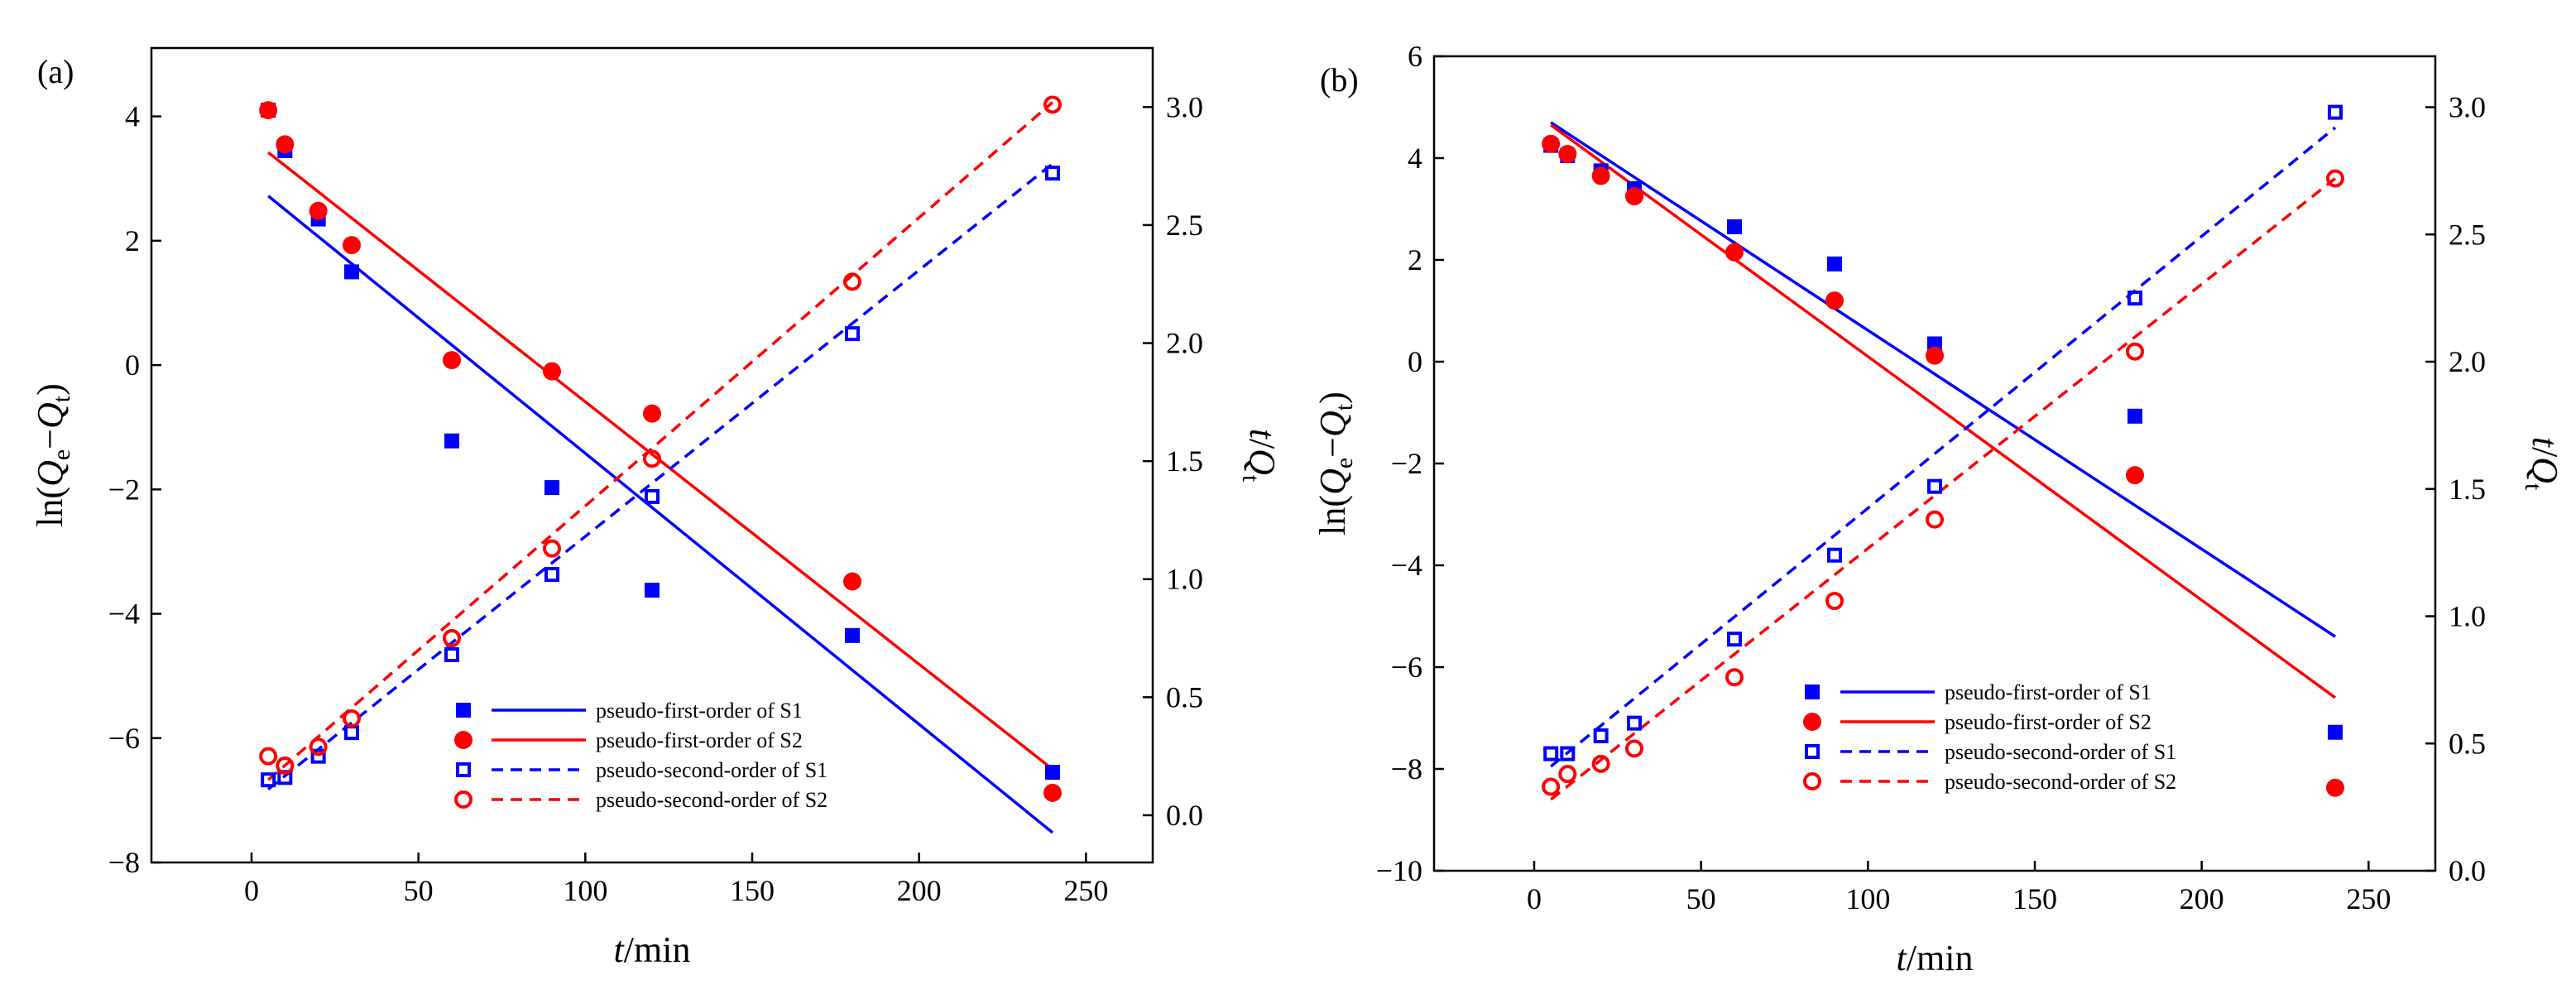  What do you see at coordinates (1407, 768) in the screenshot?
I see `y-left-tick-label: −8` at bounding box center [1407, 768].